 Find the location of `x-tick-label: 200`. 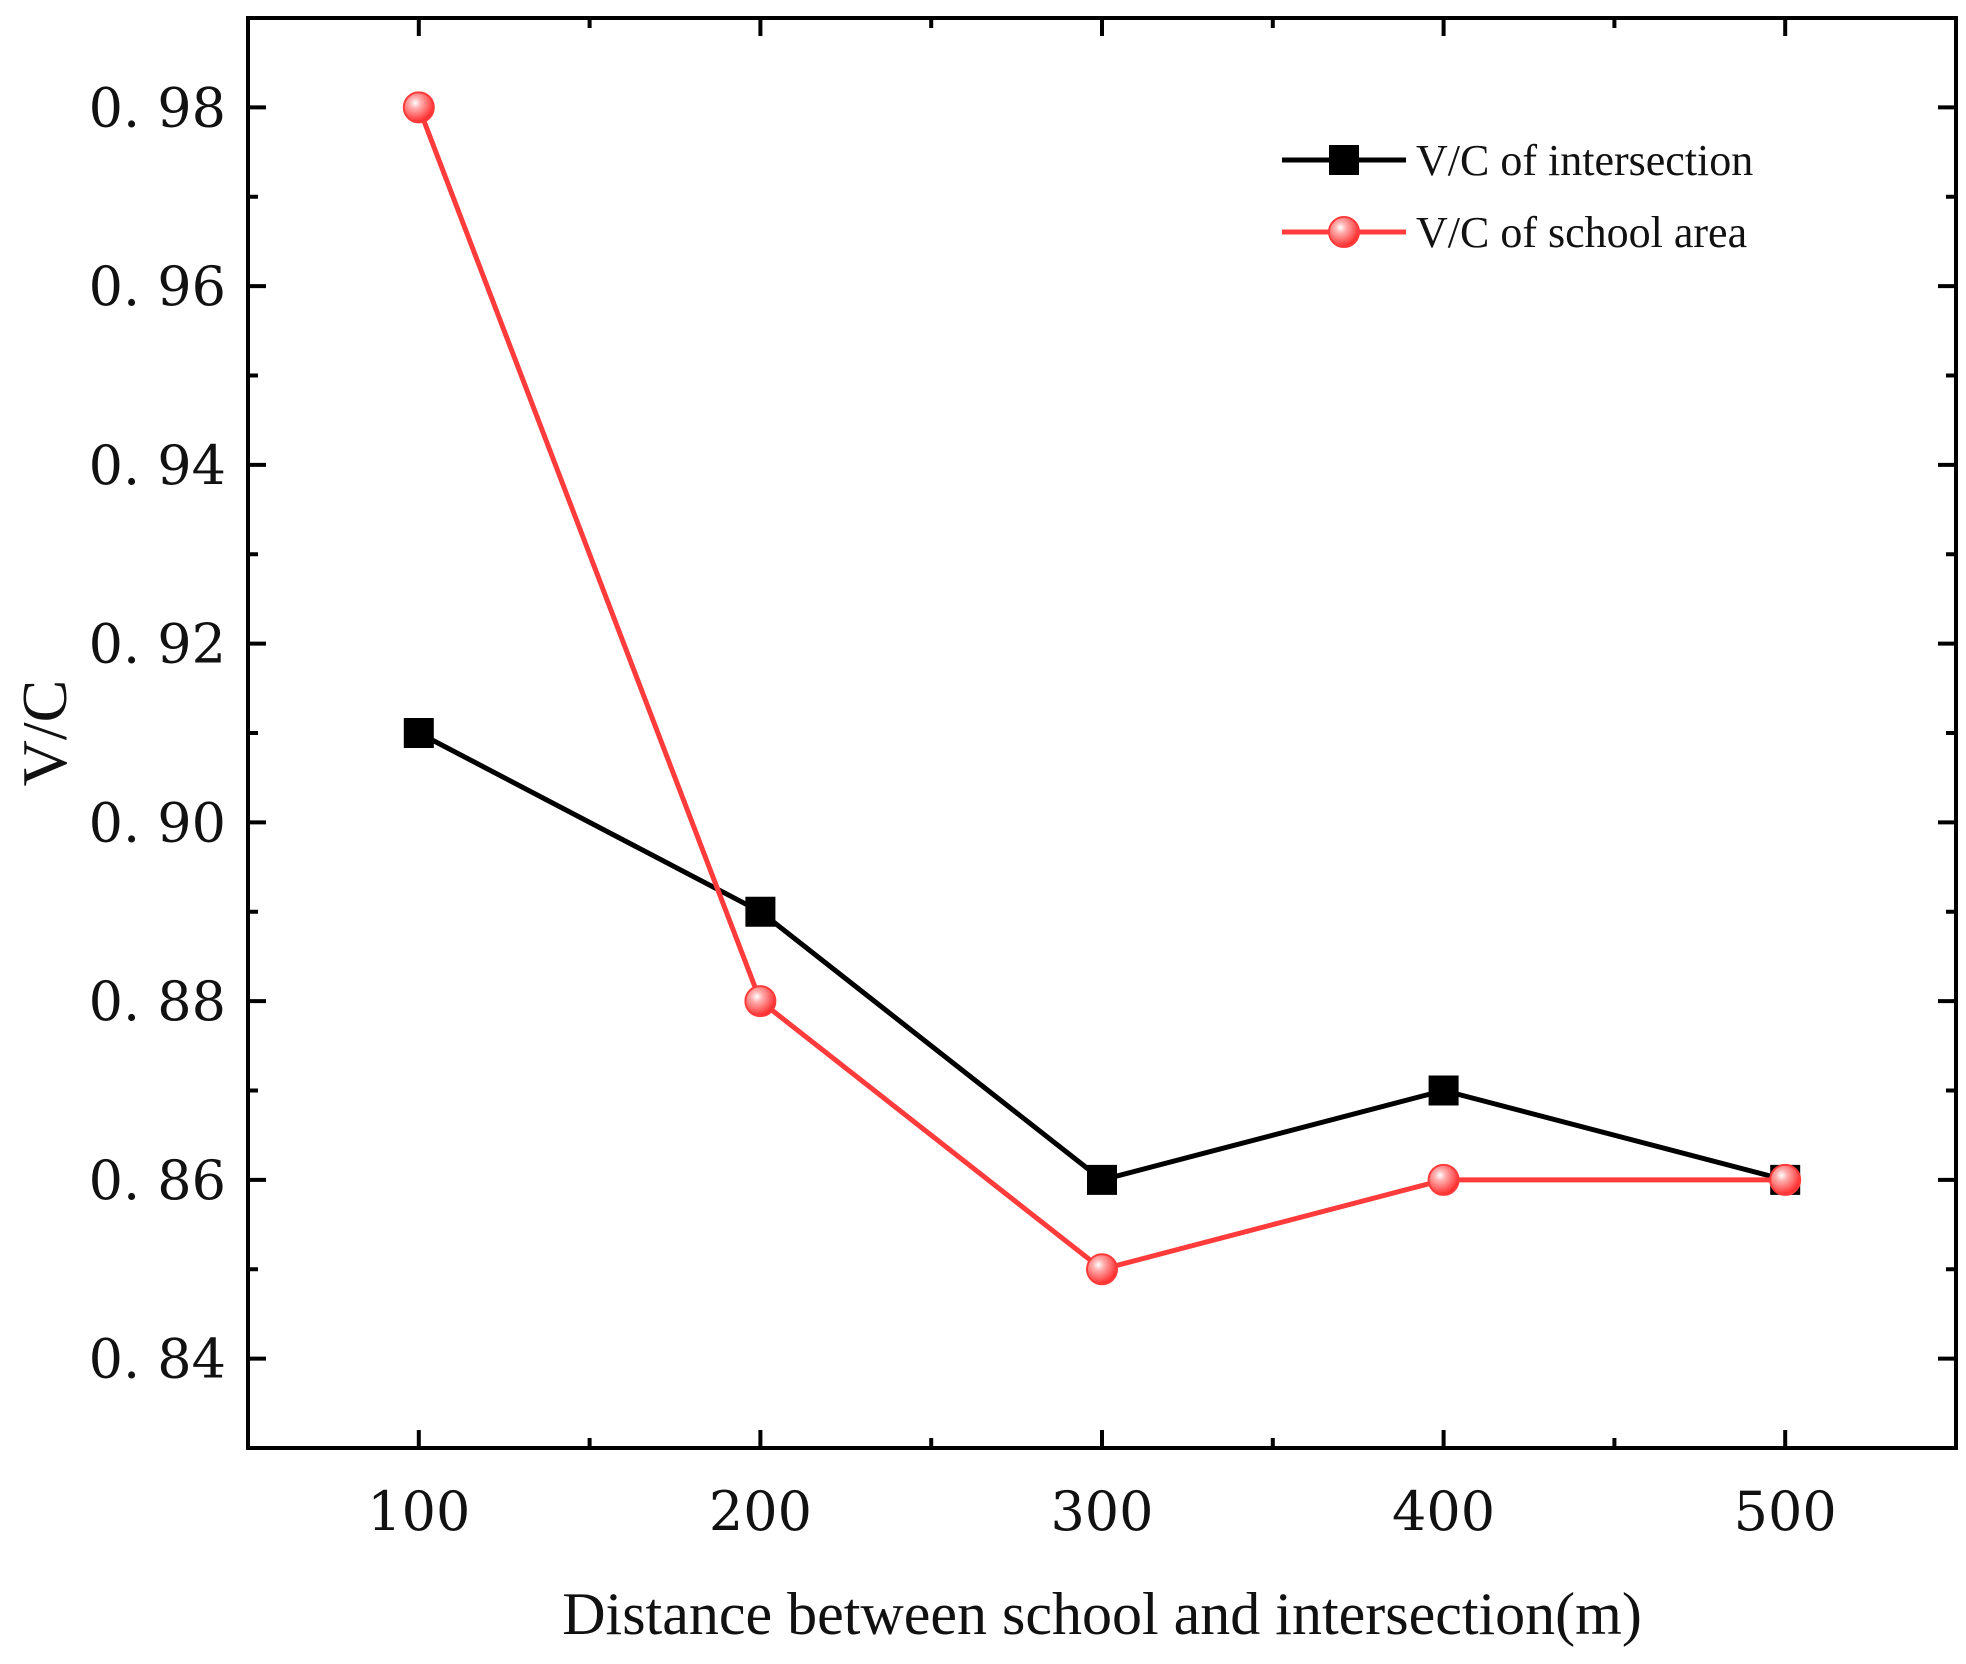

x-tick-label: 200 is located at coordinates (760, 1511).